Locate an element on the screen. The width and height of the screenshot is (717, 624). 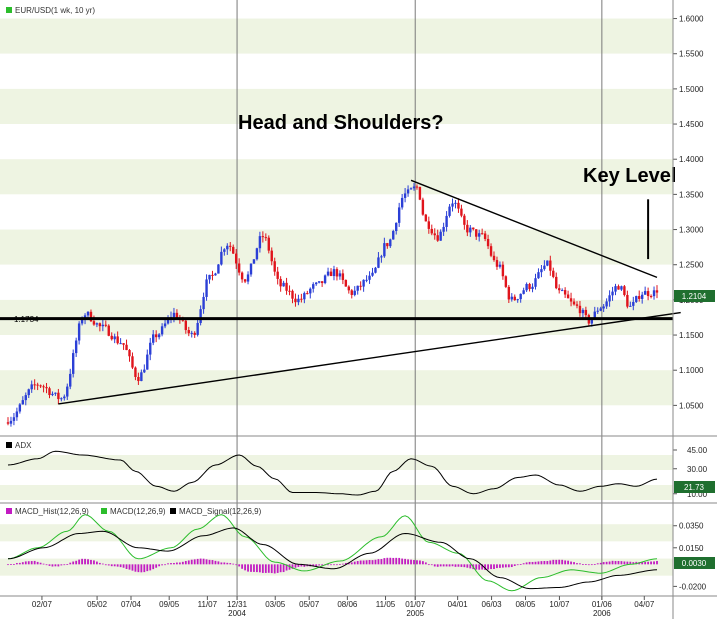
indicator-band is located at coordinates (336, 462).